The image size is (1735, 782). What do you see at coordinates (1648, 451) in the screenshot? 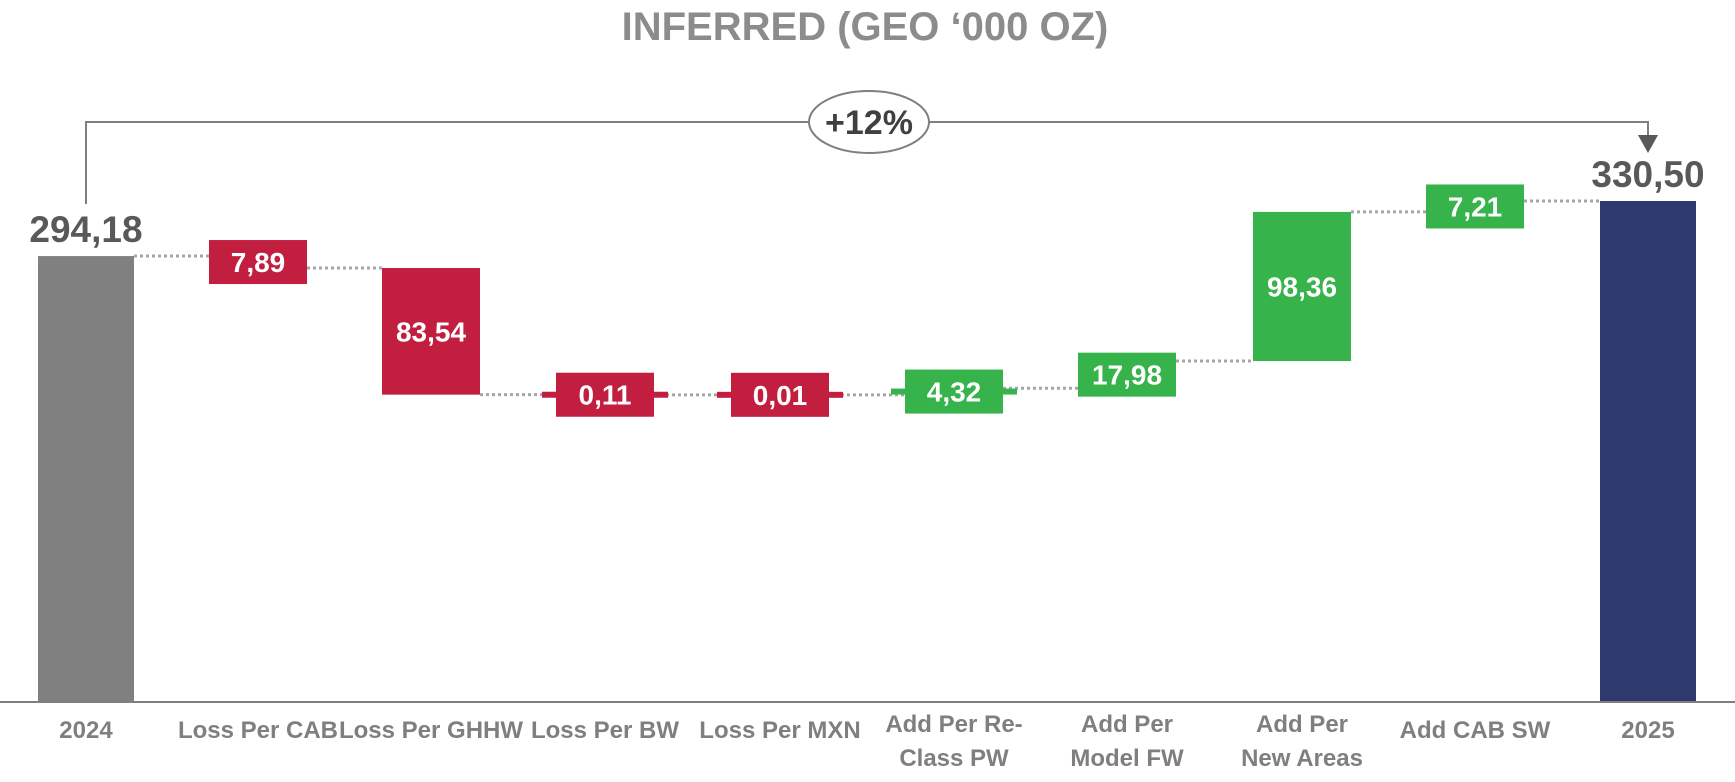
I see `bar-end-total` at bounding box center [1648, 451].